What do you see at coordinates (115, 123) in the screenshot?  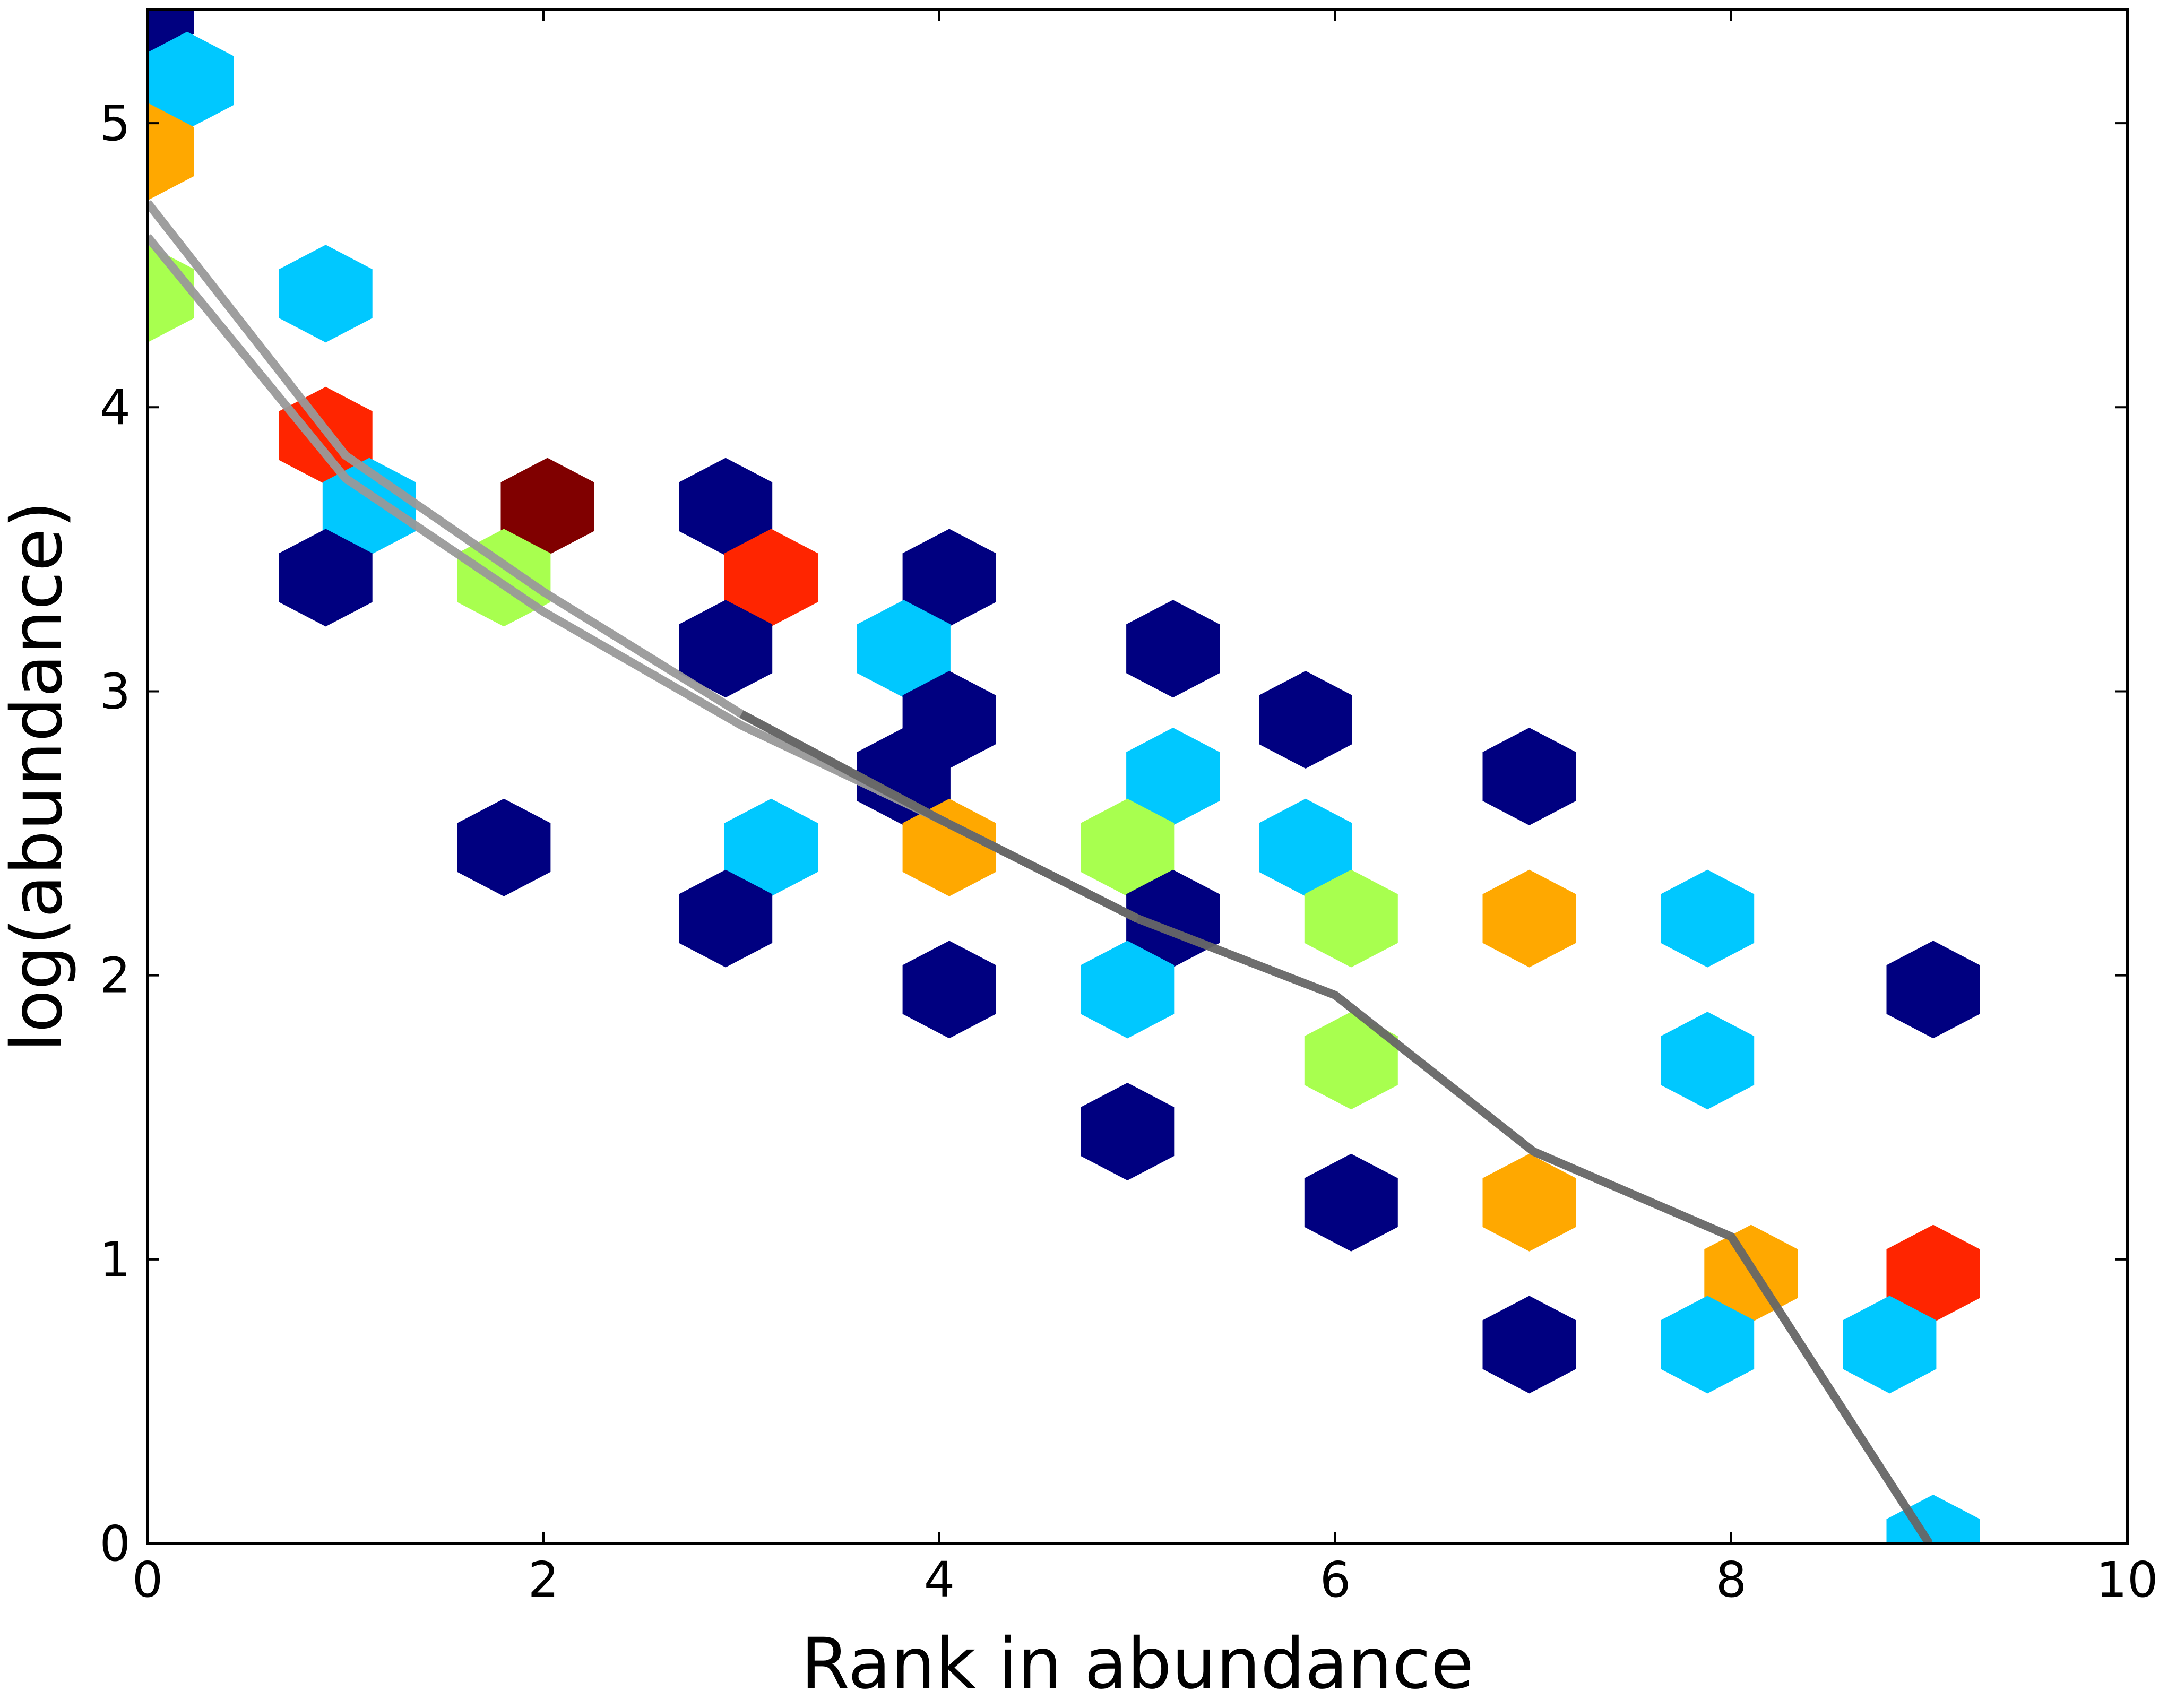 I see `y-tick-label: 5` at bounding box center [115, 123].